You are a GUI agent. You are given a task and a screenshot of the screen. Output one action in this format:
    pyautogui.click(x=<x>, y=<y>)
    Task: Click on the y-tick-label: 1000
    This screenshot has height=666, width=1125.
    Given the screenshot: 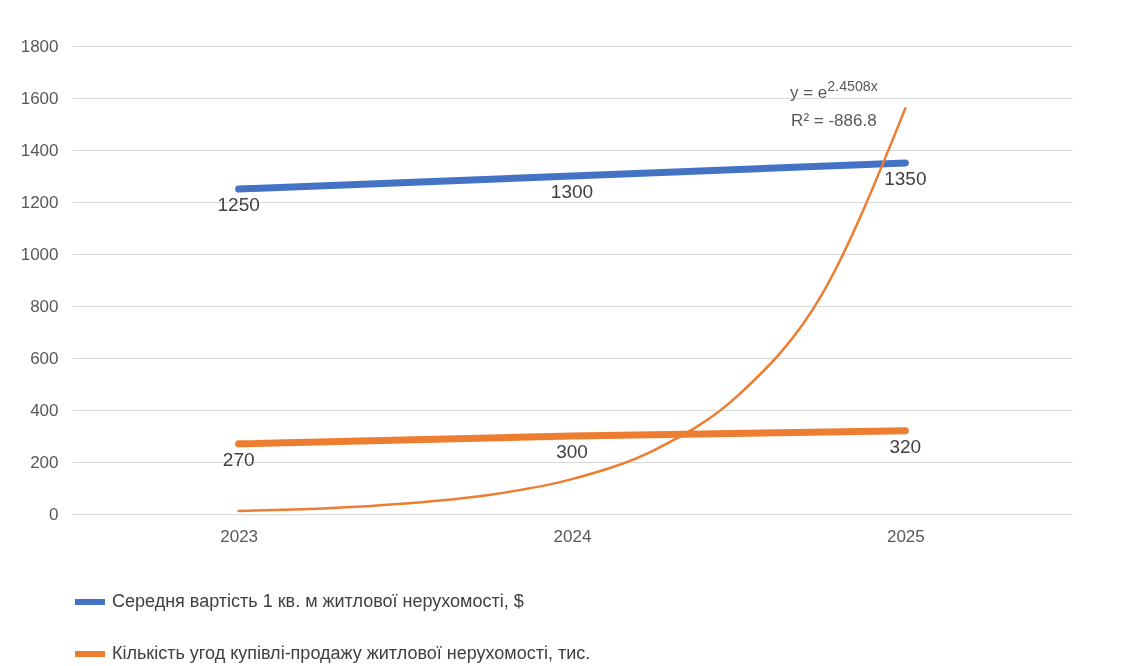 What is the action you would take?
    pyautogui.click(x=39, y=254)
    